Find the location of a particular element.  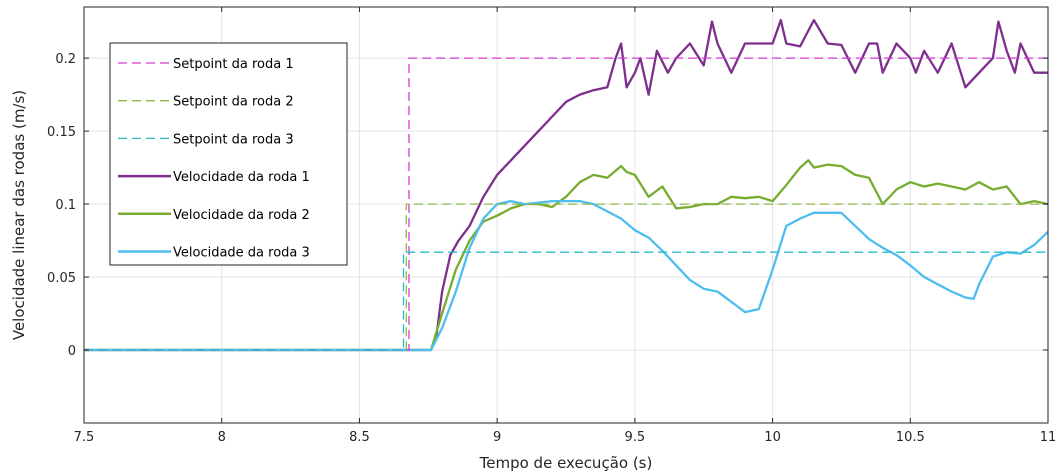

x-tick-label: 8.5 is located at coordinates (359, 437).